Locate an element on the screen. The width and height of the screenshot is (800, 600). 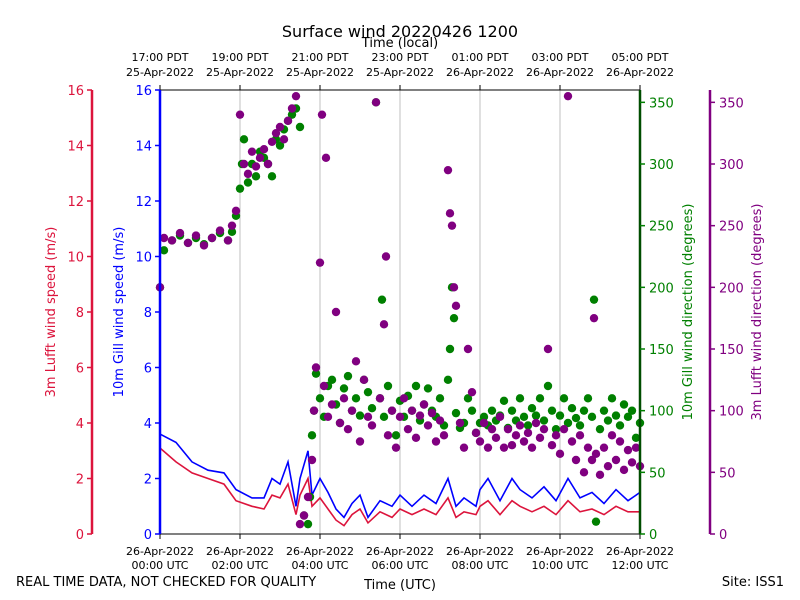
top-tick-time: 21:00 PDT is located at coordinates (319, 57).